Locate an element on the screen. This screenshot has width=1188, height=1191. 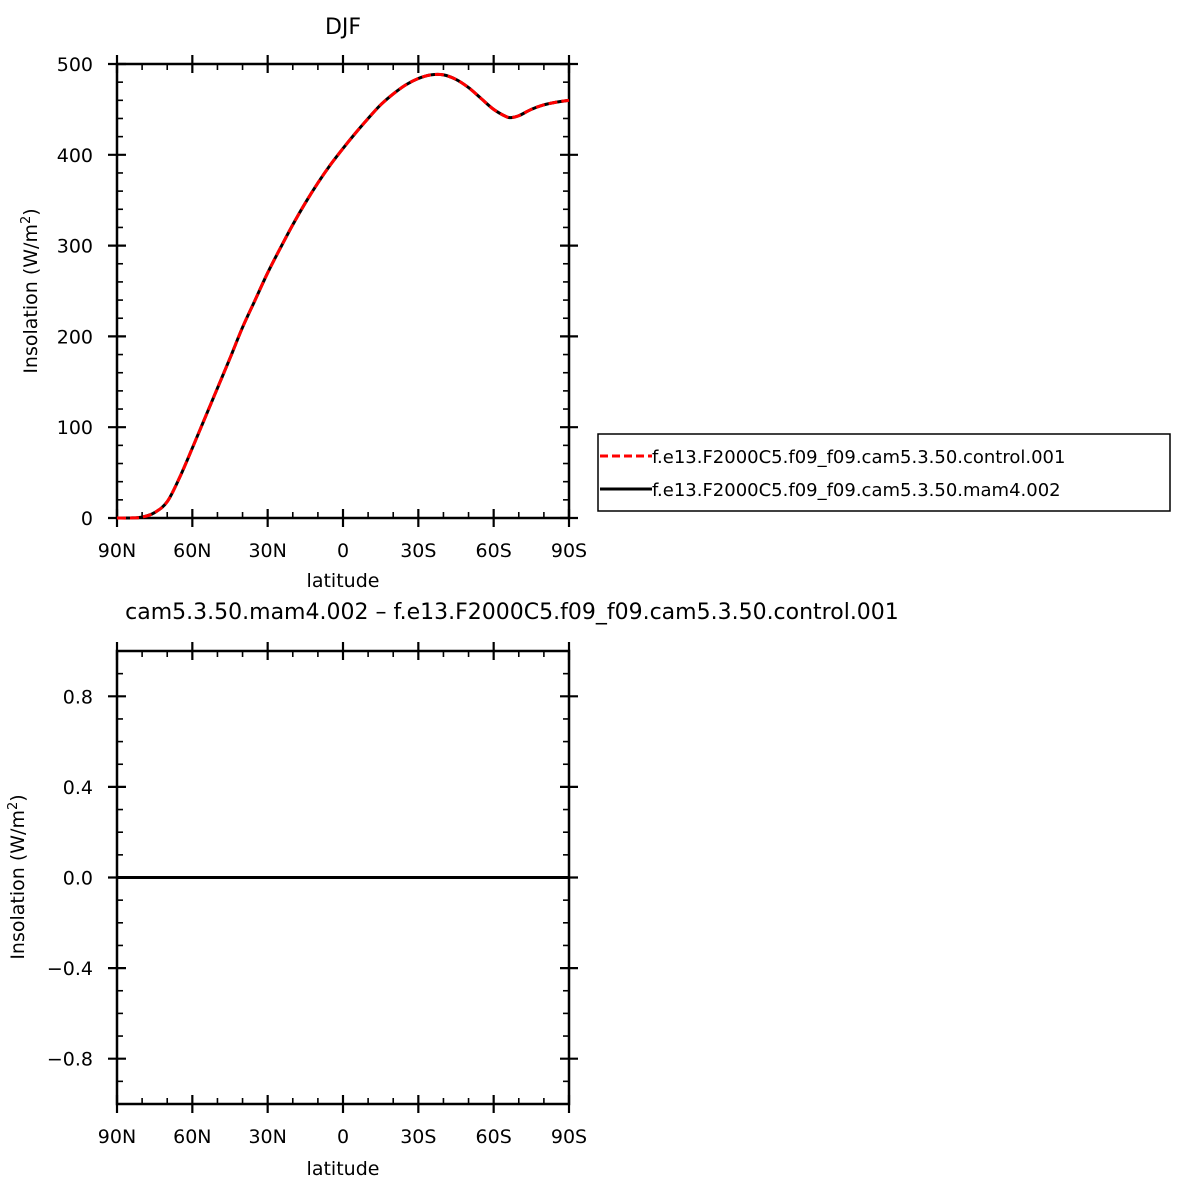
top-x-tick-label: 90S is located at coordinates (569, 551).